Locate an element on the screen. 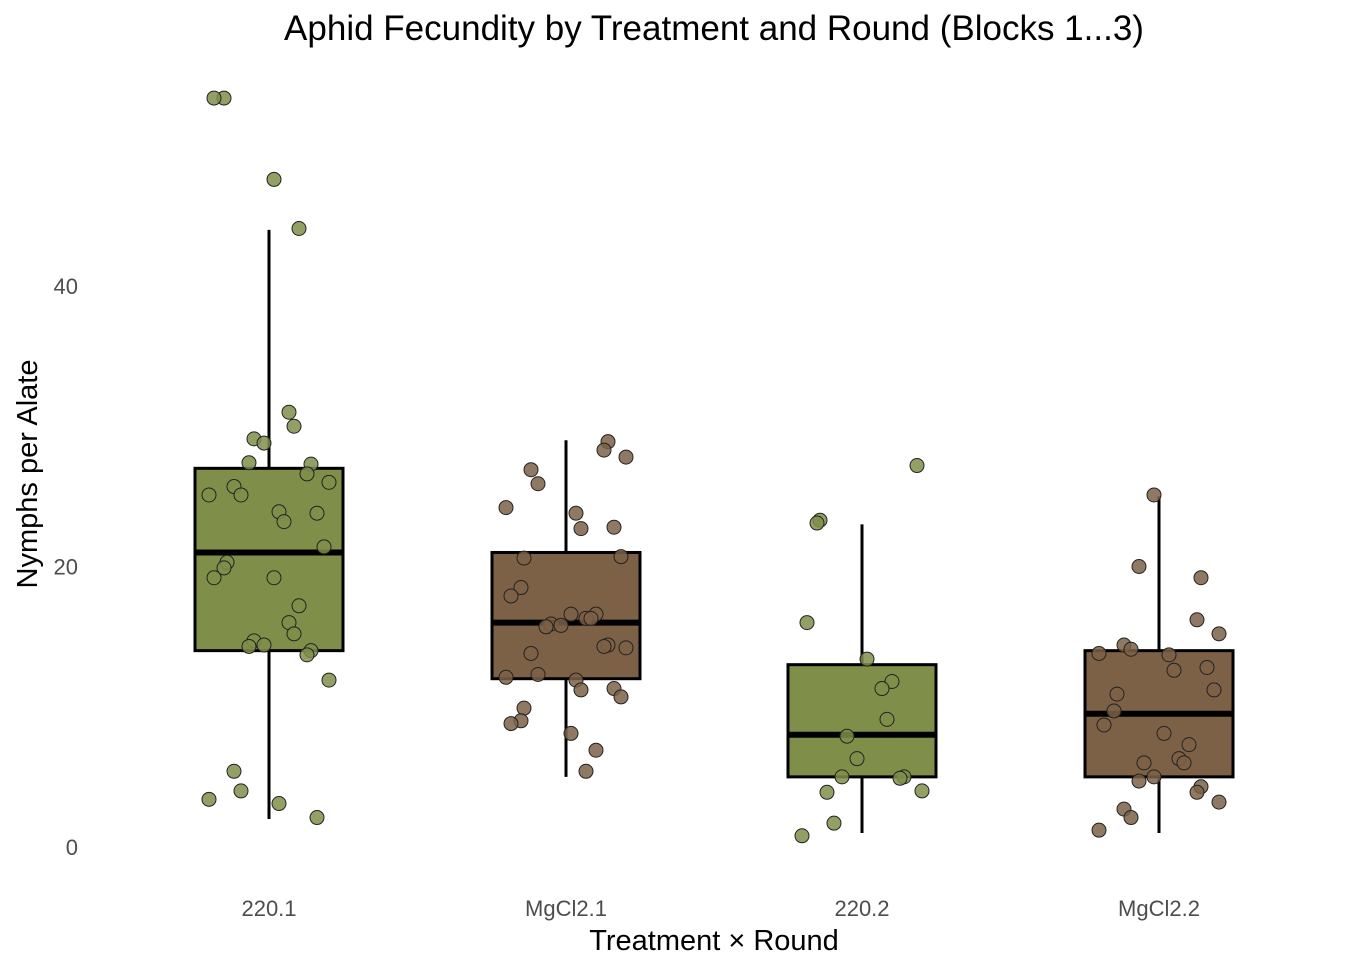 The width and height of the screenshot is (1350, 973). x-axis-title: Treatment × Round is located at coordinates (714, 941).